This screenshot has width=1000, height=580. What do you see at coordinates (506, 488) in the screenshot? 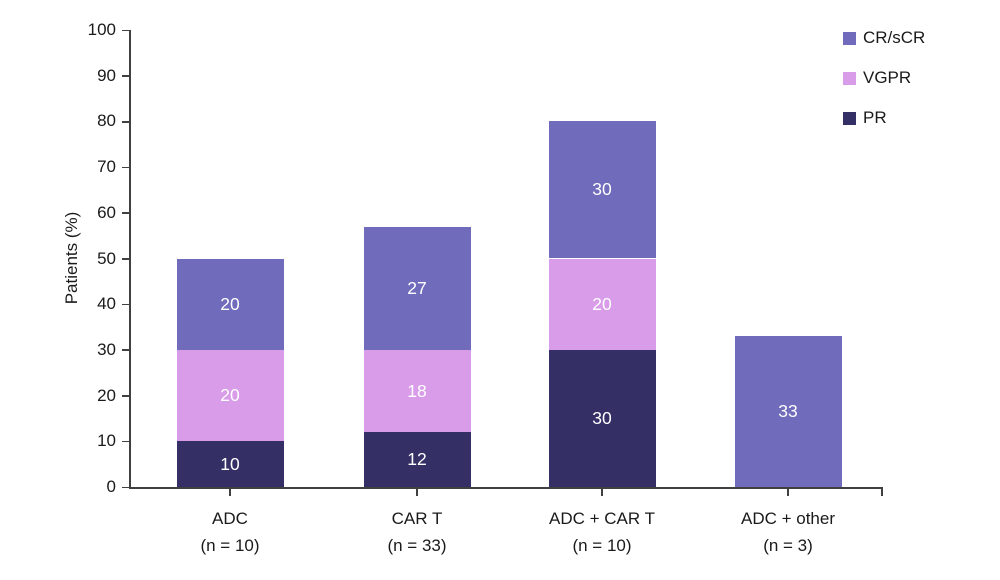
I see `x-axis-line` at bounding box center [506, 488].